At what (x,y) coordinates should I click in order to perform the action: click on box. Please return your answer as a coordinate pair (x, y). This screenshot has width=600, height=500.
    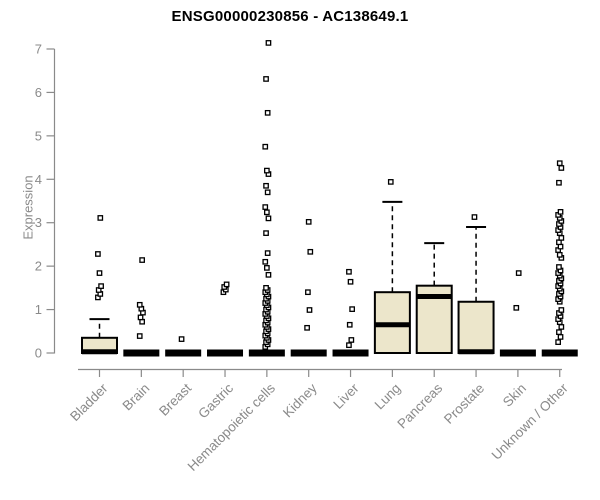
    Looking at the image, I should click on (476, 327).